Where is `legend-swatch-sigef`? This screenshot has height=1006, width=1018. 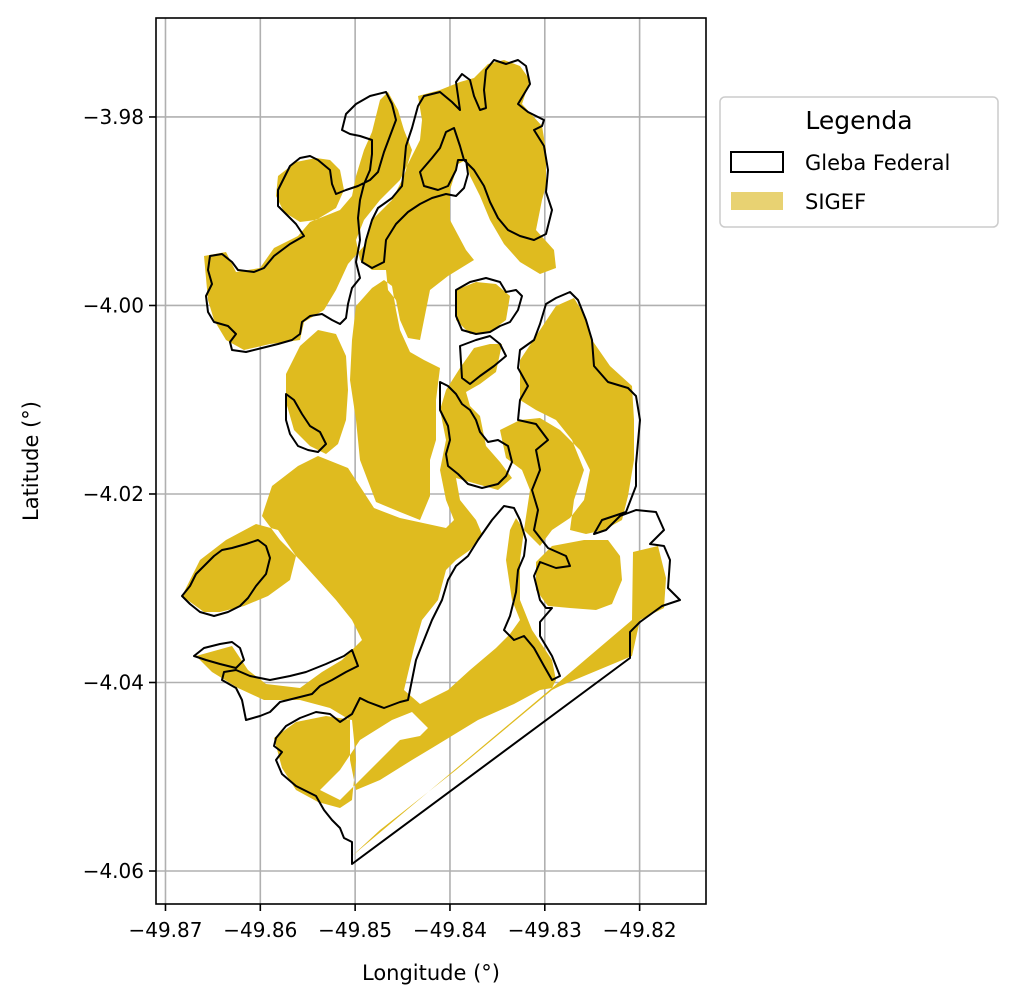 legend-swatch-sigef is located at coordinates (757, 201).